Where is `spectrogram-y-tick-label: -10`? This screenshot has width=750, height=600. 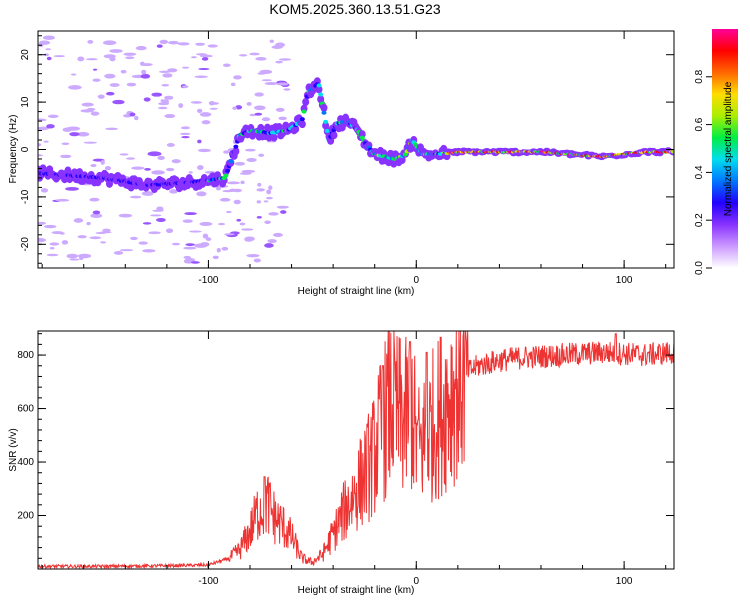 spectrogram-y-tick-label: -10 is located at coordinates (25, 196).